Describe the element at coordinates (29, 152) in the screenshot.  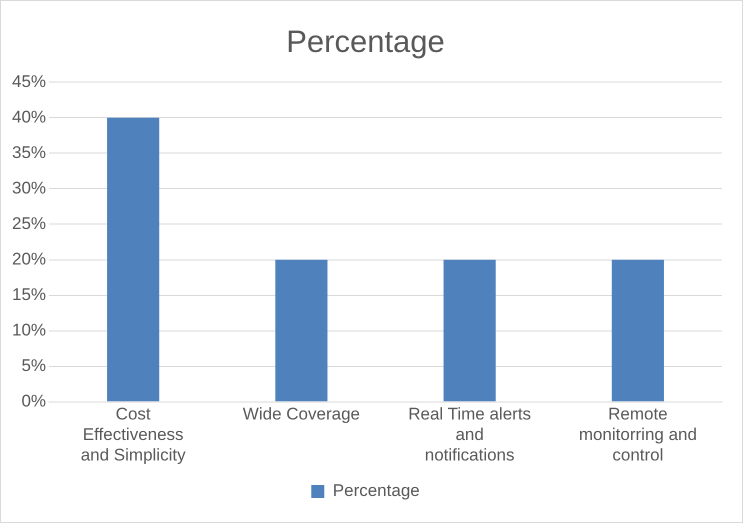
I see `y-tick-label: 35%` at that location.